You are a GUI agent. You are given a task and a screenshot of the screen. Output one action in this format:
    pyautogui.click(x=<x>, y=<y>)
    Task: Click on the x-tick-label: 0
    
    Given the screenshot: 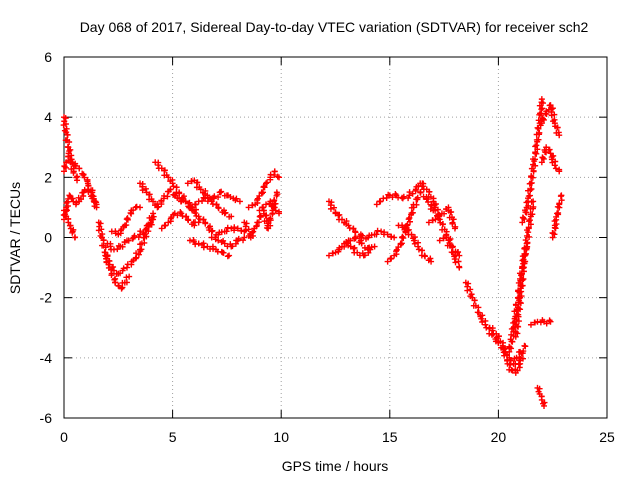 What is the action you would take?
    pyautogui.click(x=64, y=437)
    